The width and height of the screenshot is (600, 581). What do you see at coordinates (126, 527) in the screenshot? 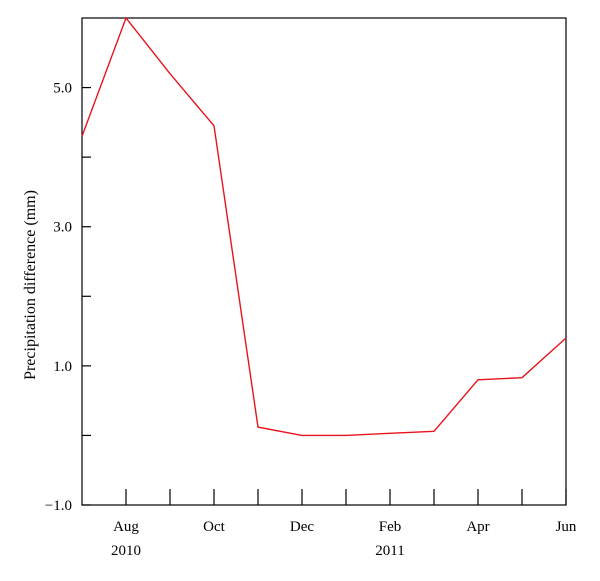
I see `x-tick-label: Aug` at bounding box center [126, 527].